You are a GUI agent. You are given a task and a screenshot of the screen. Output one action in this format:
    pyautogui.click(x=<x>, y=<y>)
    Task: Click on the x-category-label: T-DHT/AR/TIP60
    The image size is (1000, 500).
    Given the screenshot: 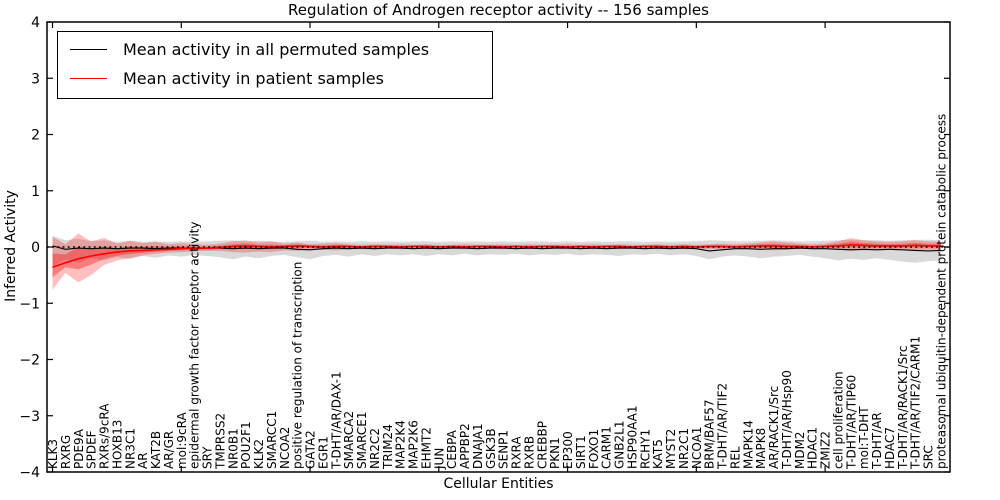 What is the action you would take?
    pyautogui.click(x=851, y=422)
    